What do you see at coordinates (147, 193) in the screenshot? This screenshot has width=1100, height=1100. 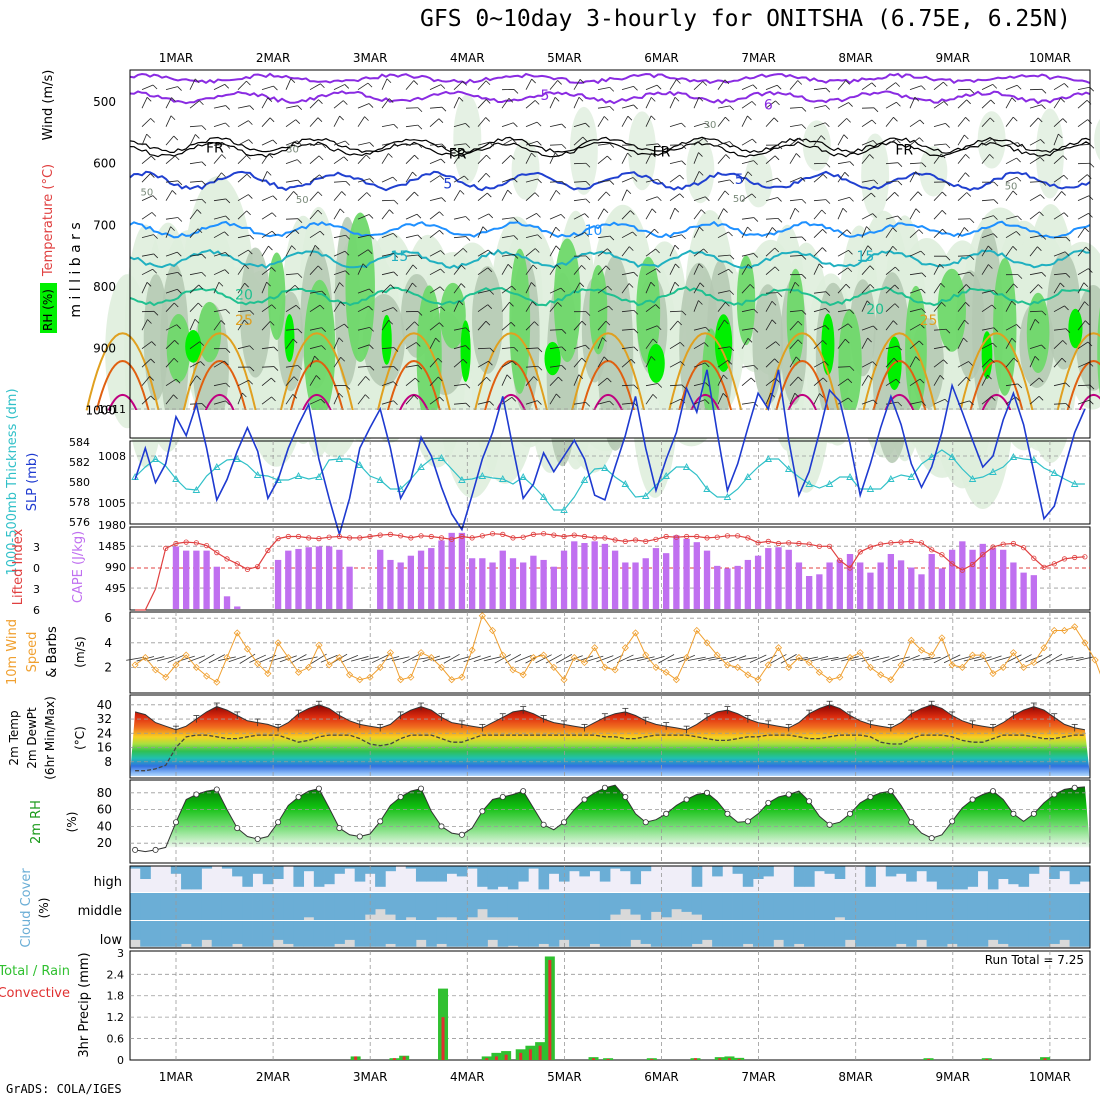 I see `contour-label: 50` at bounding box center [147, 193].